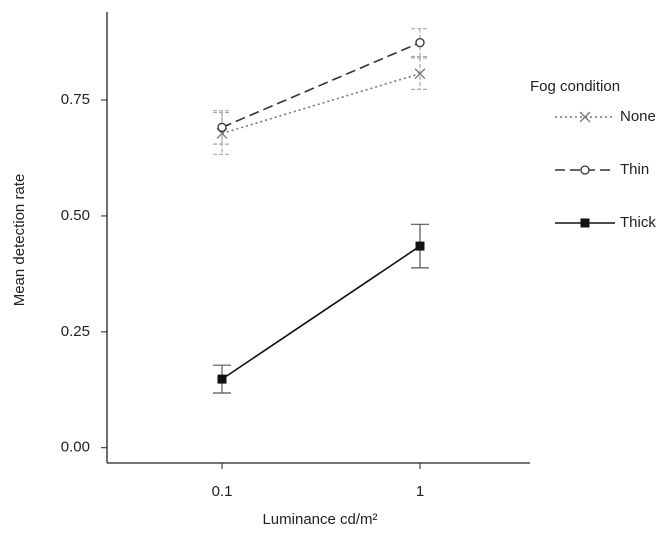 The image size is (671, 535). What do you see at coordinates (75, 99) in the screenshot?
I see `y-tick-label: 0.75` at bounding box center [75, 99].